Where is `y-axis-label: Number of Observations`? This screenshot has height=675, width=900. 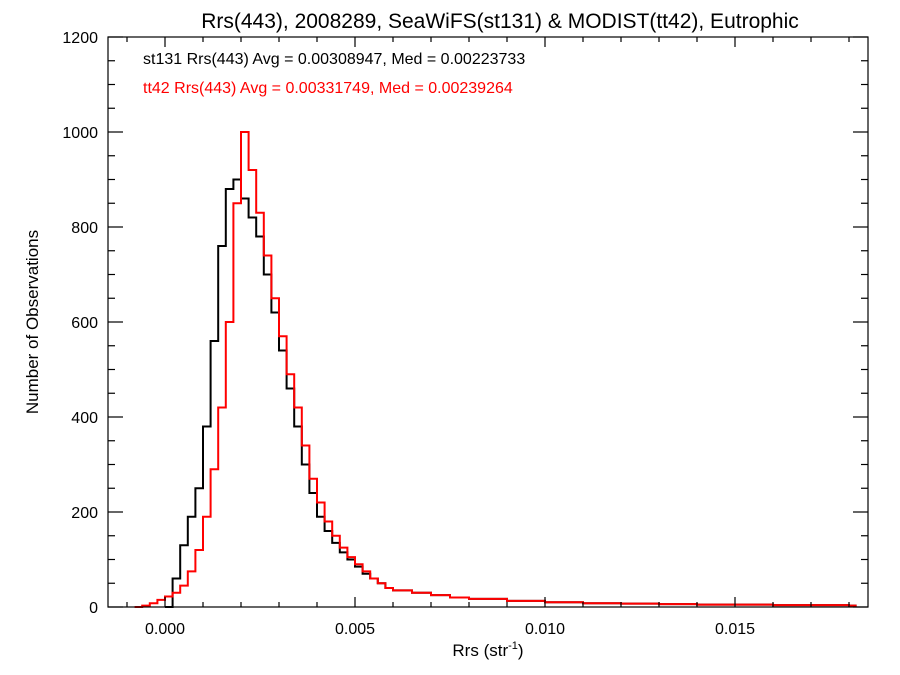 y-axis-label: Number of Observations is located at coordinates (32, 322).